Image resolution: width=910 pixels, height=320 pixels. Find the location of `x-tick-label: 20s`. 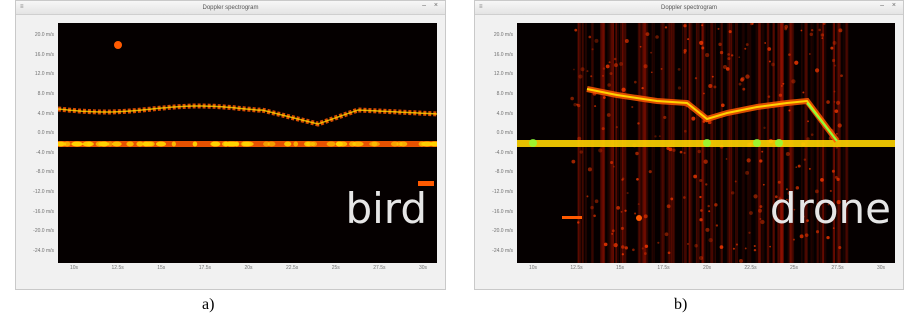

x-tick-label: 20s is located at coordinates (248, 268).